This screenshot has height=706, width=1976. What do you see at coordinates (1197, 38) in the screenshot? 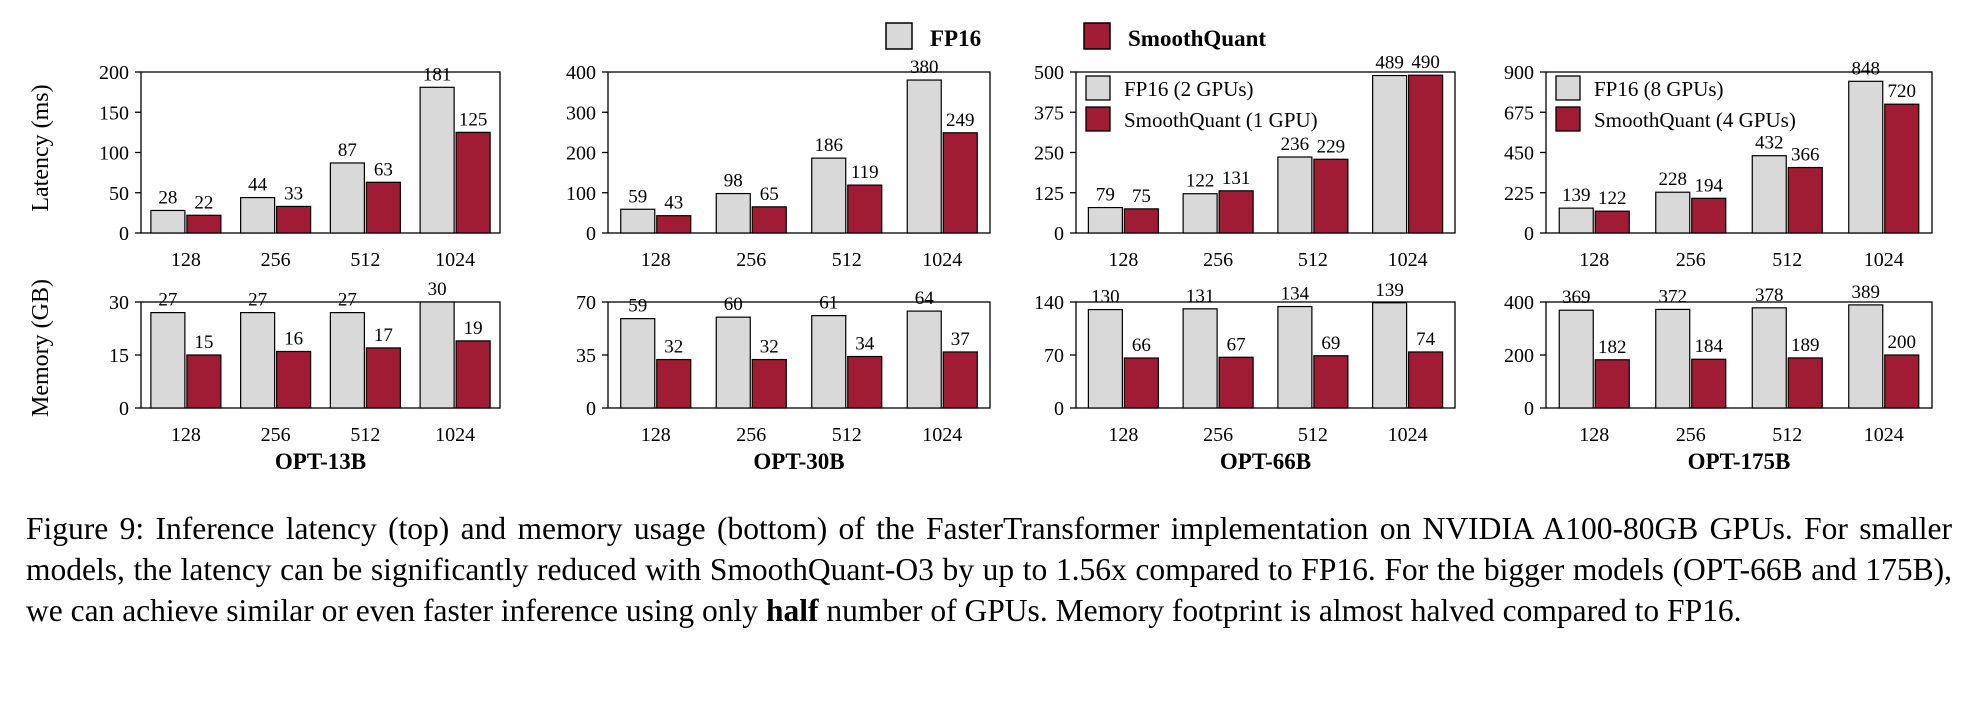
I see `legend-label-smoothquant: SmoothQuant` at bounding box center [1197, 38].